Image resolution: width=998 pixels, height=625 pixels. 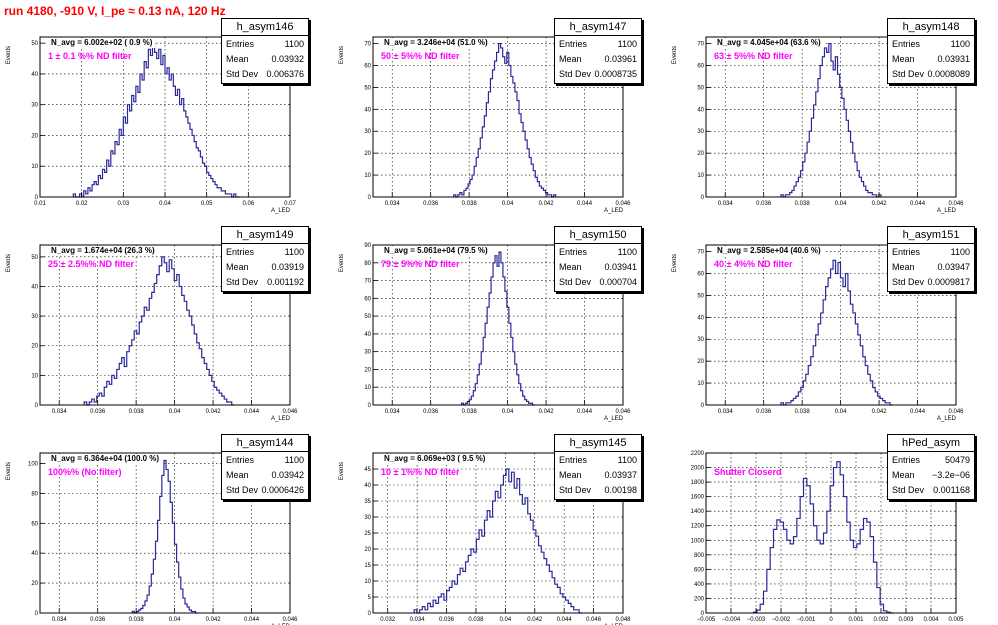 What do you see at coordinates (33, 464) in the screenshot?
I see `y-tick-label: 100` at bounding box center [33, 464].